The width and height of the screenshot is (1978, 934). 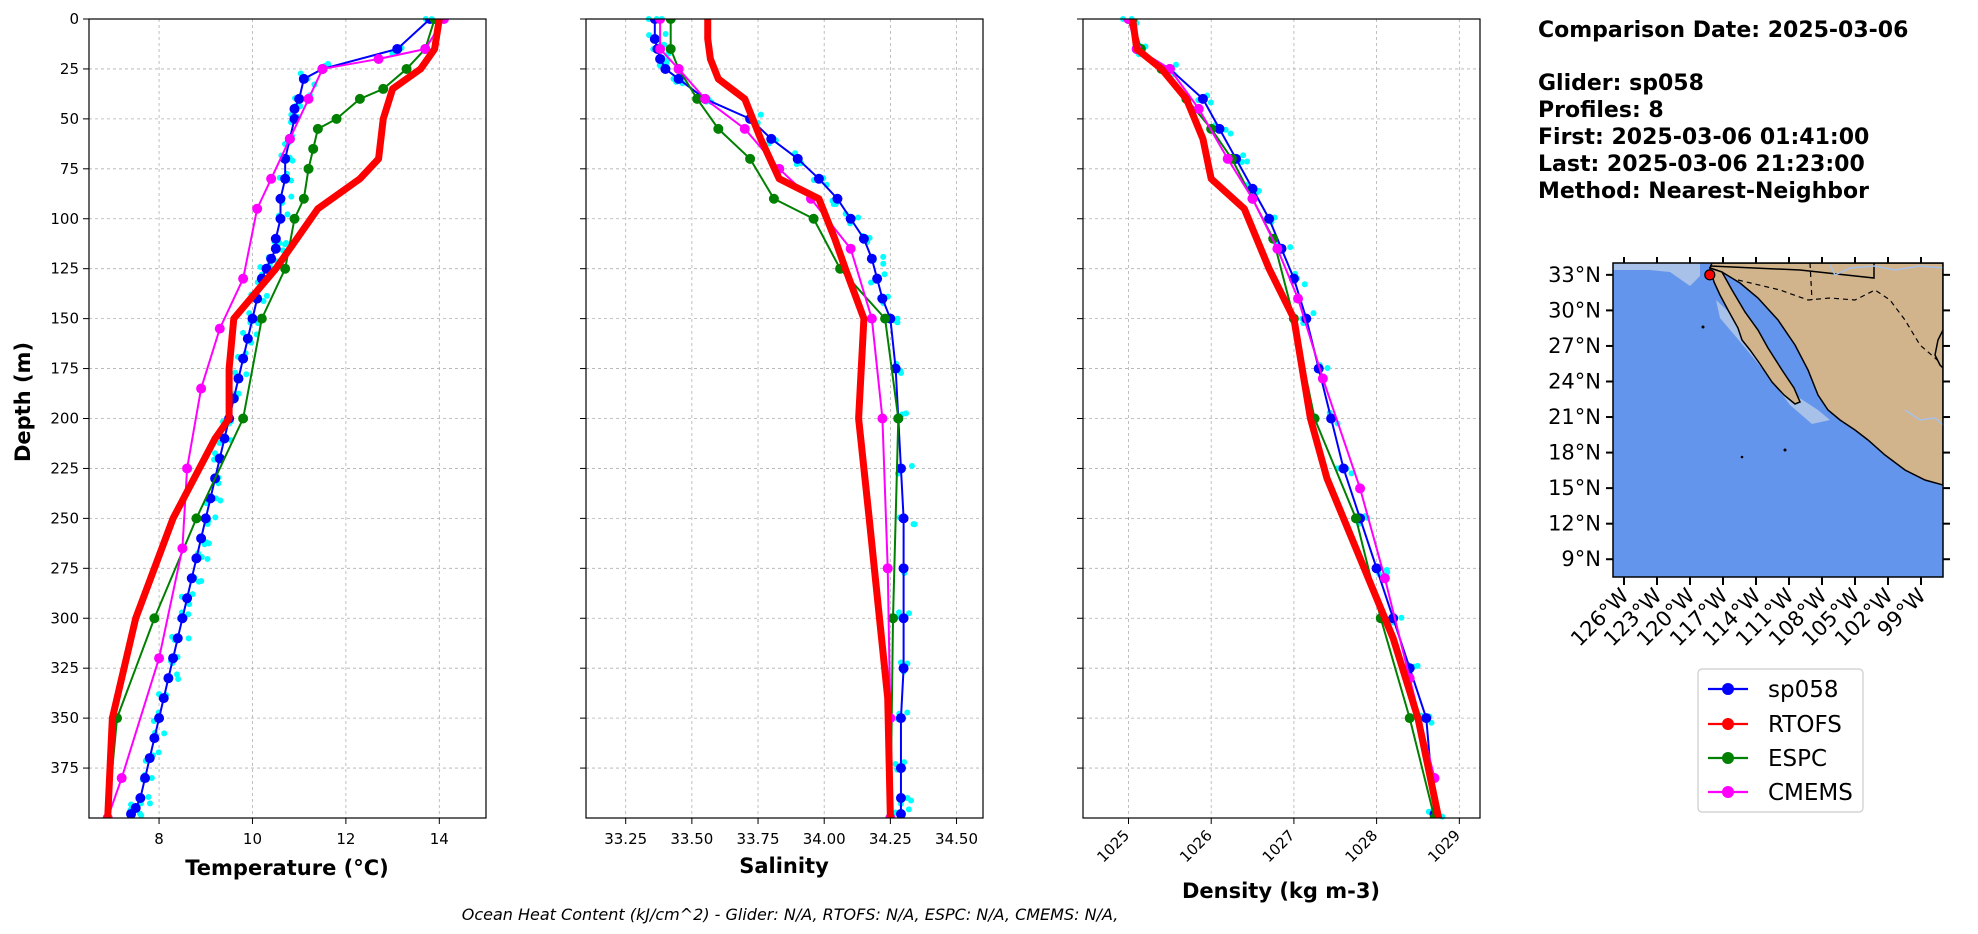 What do you see at coordinates (1803, 690) in the screenshot?
I see `legend-label-sp058: sp058` at bounding box center [1803, 690].